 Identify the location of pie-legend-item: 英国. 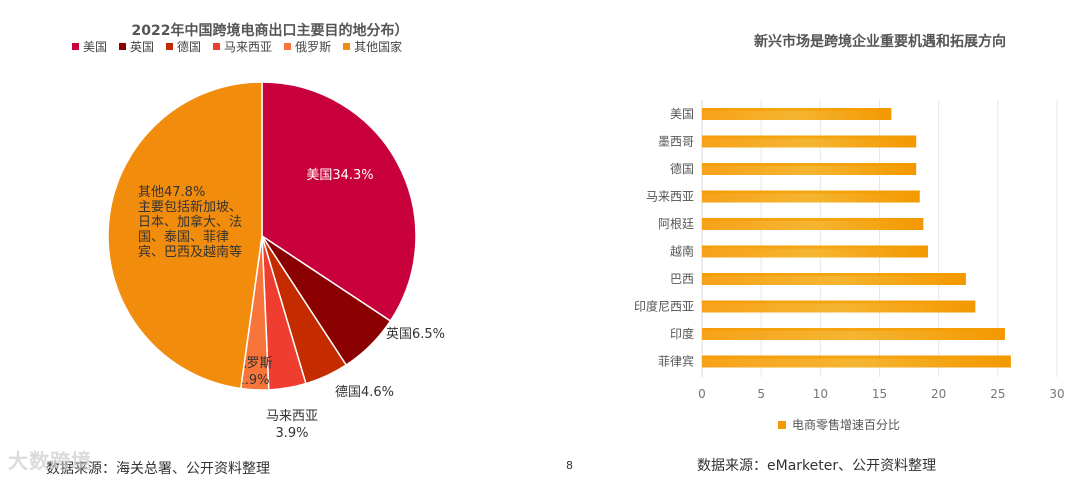
(136, 46).